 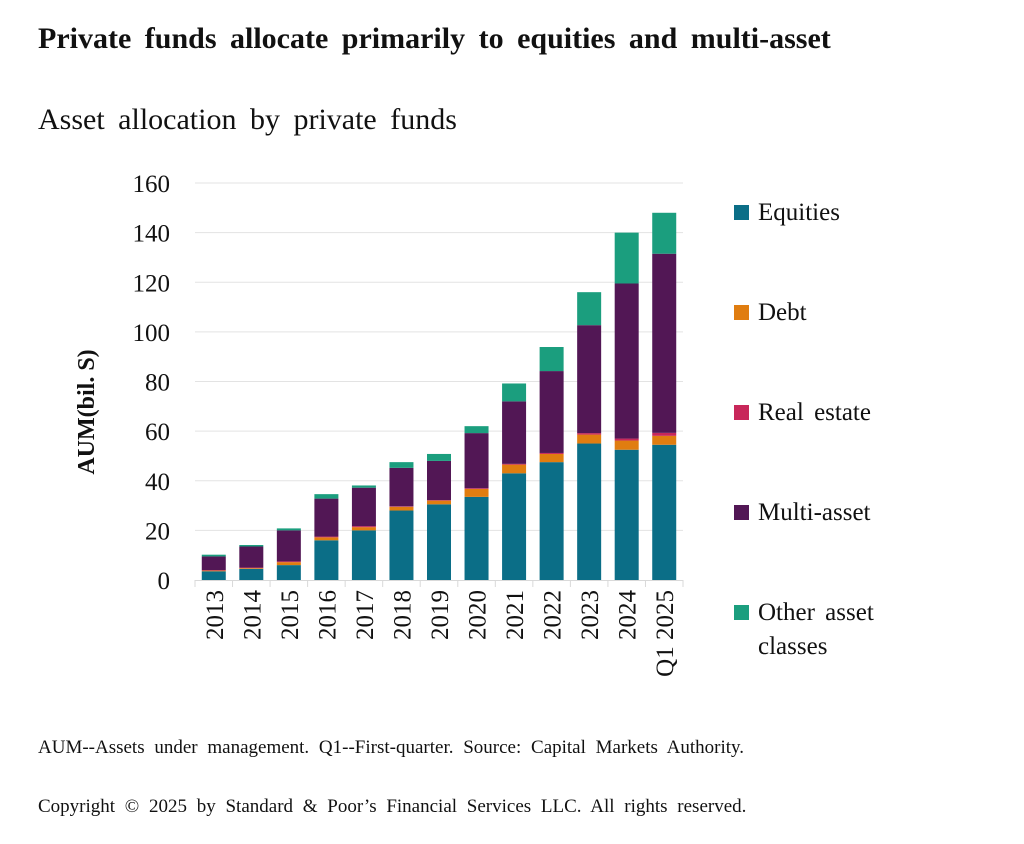 I want to click on legend-label: Debt, so click(x=782, y=312).